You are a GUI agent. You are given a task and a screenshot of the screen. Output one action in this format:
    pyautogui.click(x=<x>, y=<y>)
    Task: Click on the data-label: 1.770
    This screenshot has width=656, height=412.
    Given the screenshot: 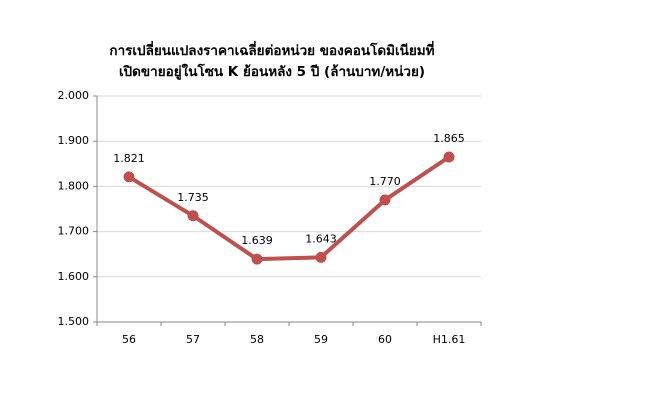 What is the action you would take?
    pyautogui.click(x=385, y=181)
    